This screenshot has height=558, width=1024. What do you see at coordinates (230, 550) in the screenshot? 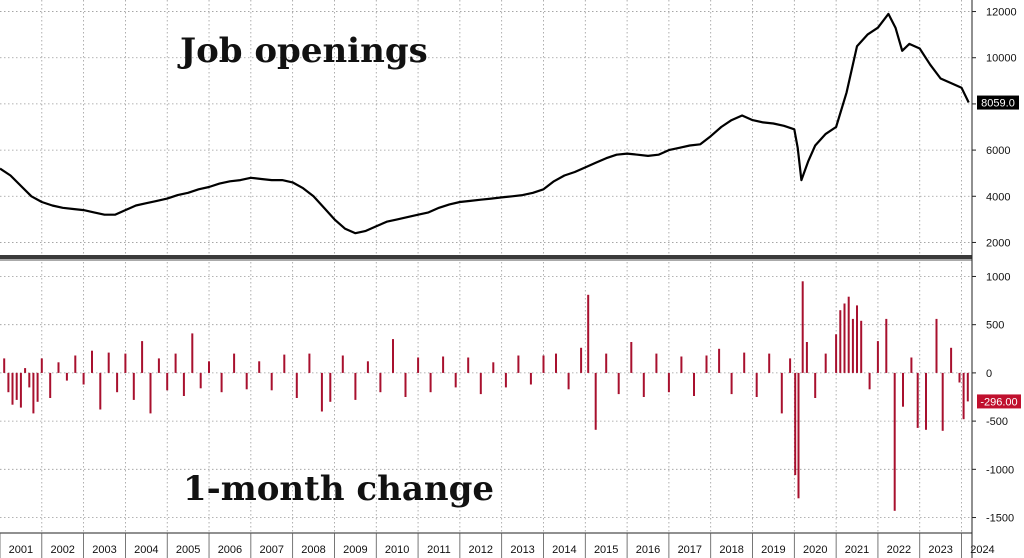
I see `x-tick-label-2006: 2006` at bounding box center [230, 550].